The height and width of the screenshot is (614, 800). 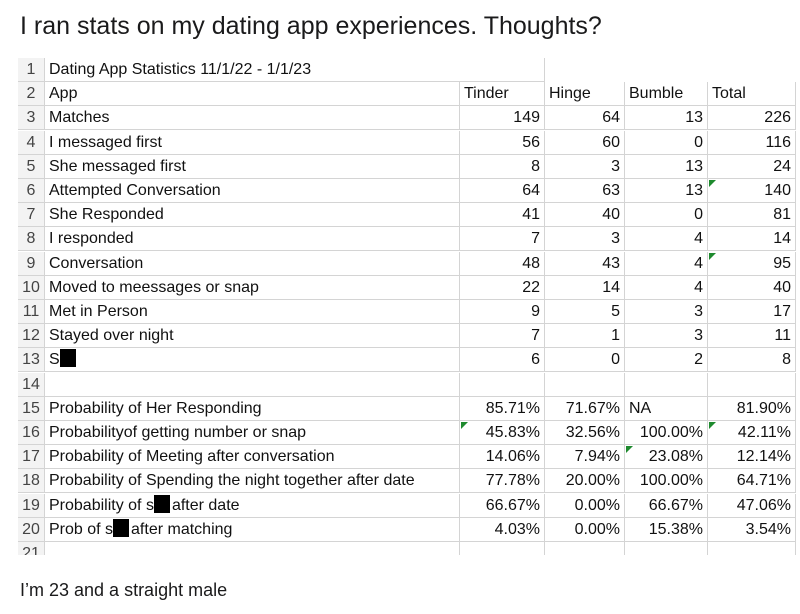 What do you see at coordinates (252, 94) in the screenshot?
I see `cell: App` at bounding box center [252, 94].